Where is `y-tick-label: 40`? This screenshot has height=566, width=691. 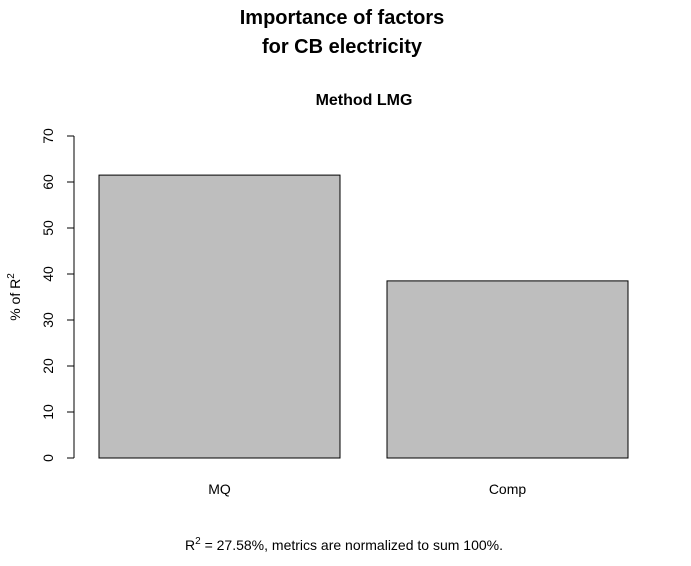
y-tick-label: 40 is located at coordinates (48, 274).